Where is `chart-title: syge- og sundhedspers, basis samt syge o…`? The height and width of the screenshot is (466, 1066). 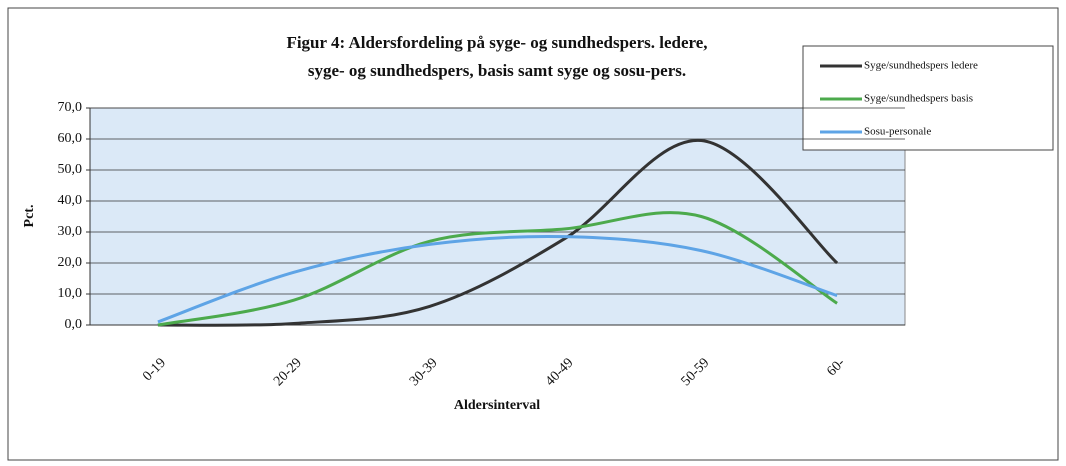
chart-title: syge- og sundhedspers, basis samt syge o… is located at coordinates (497, 70).